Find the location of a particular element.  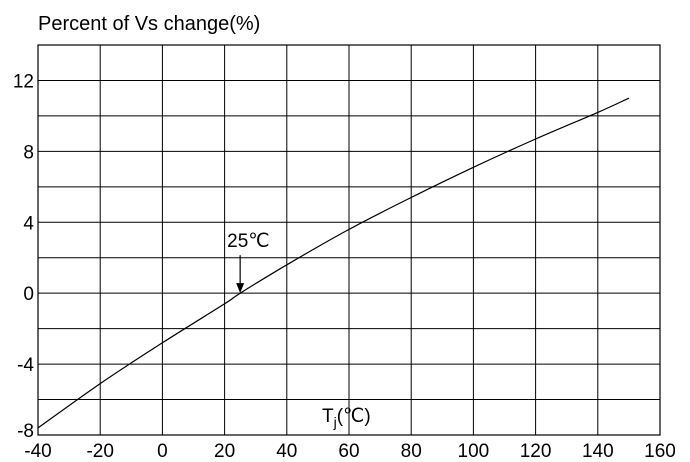

y-tick-label: -8 is located at coordinates (25, 431).